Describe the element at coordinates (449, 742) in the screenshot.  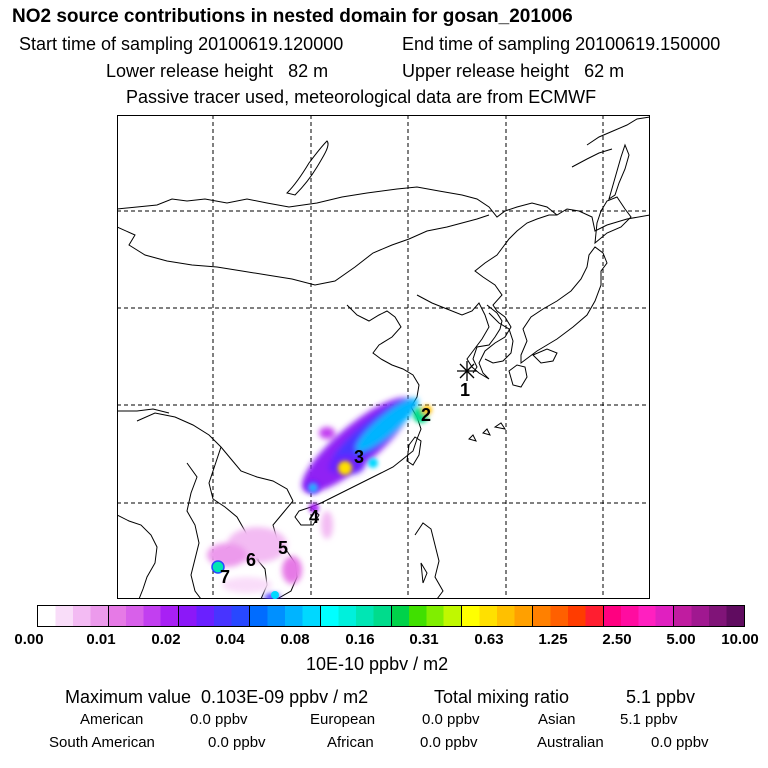
I see `african-value: 0.0 ppbv` at that location.